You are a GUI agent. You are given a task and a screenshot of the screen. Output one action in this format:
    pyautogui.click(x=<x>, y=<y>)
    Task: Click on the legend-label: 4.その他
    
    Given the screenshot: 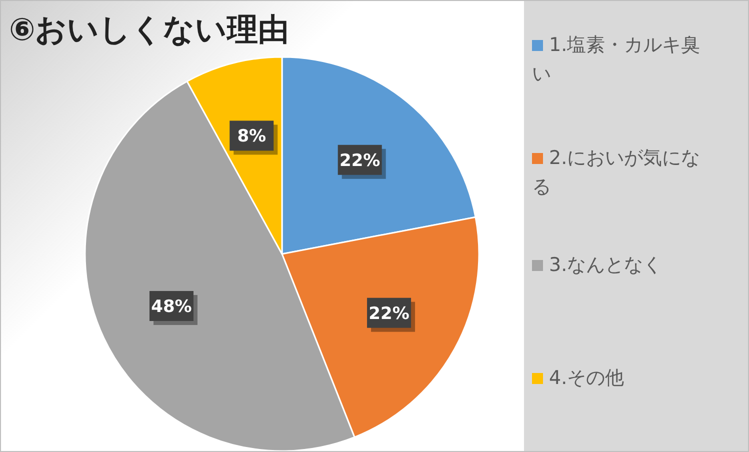 What is the action you would take?
    pyautogui.click(x=586, y=378)
    